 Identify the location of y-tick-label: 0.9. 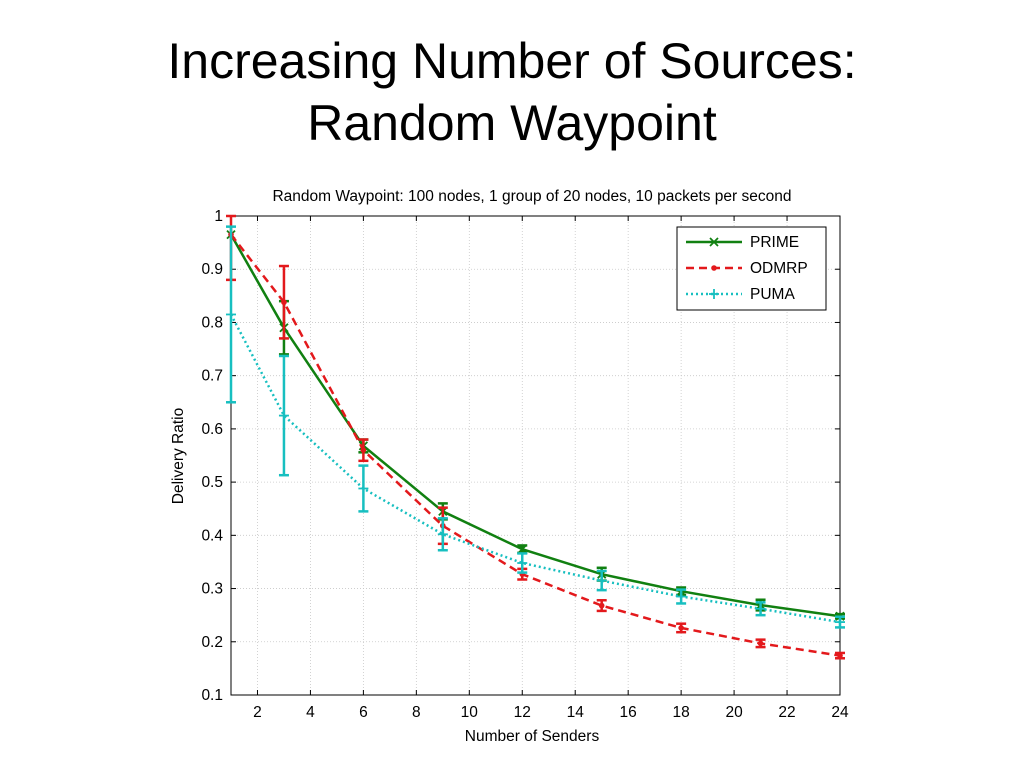
(212, 269).